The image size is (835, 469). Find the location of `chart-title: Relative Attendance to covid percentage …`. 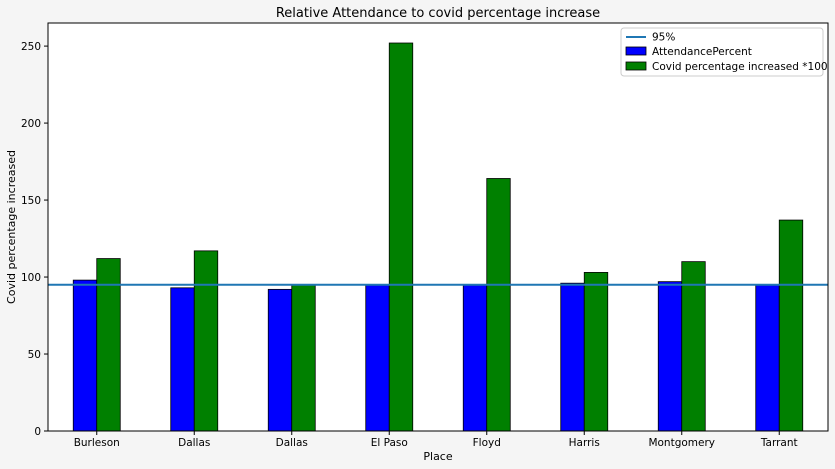

chart-title: Relative Attendance to covid percentage … is located at coordinates (438, 13).